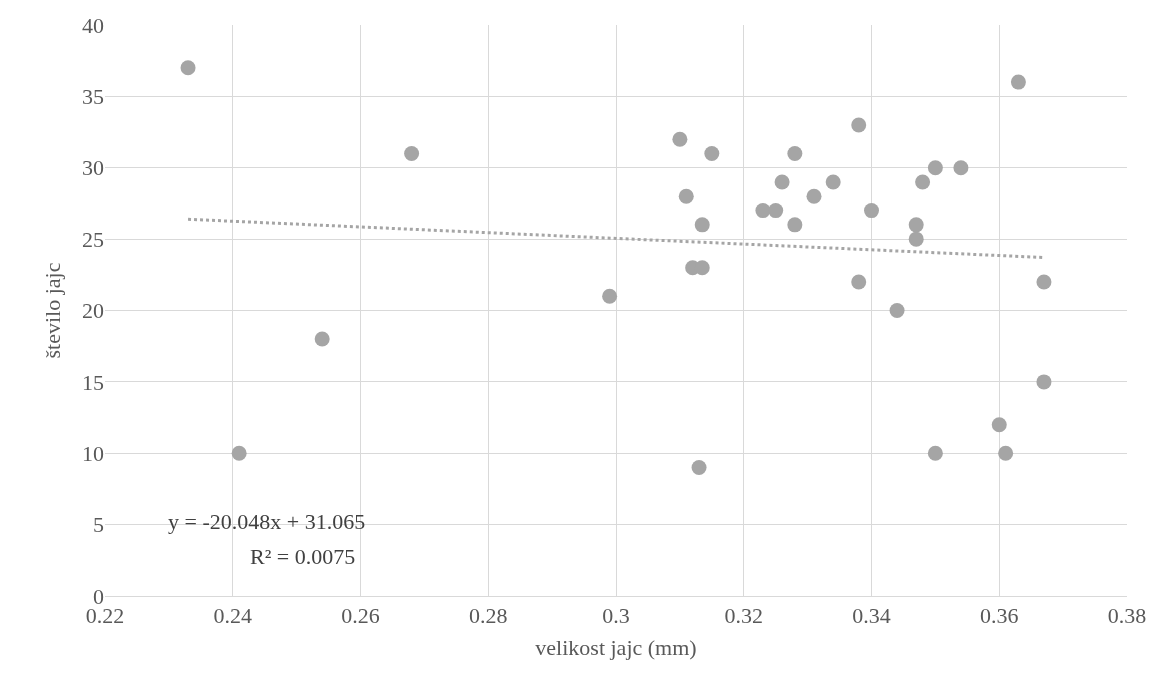  Describe the element at coordinates (52, 310) in the screenshot. I see `y-axis-title: število jajc` at that location.